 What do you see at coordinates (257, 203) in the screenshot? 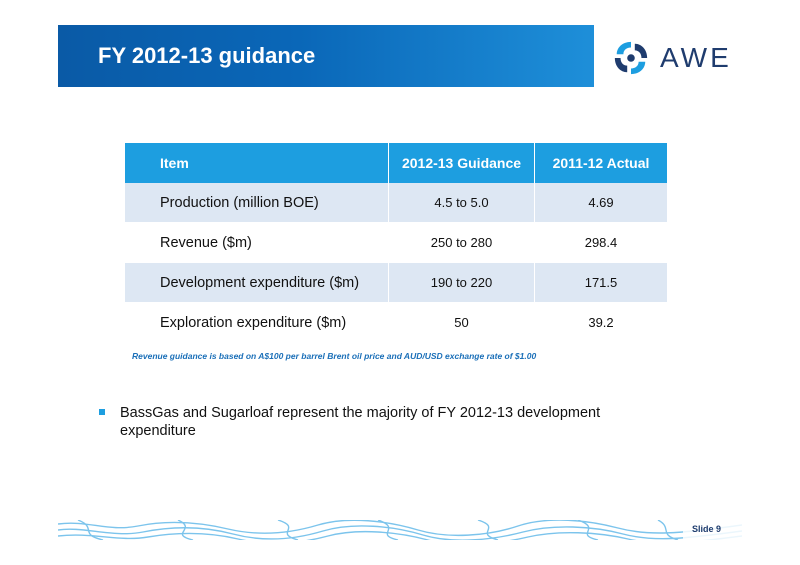
I see `row-item: Production (million BOE)` at bounding box center [257, 203].